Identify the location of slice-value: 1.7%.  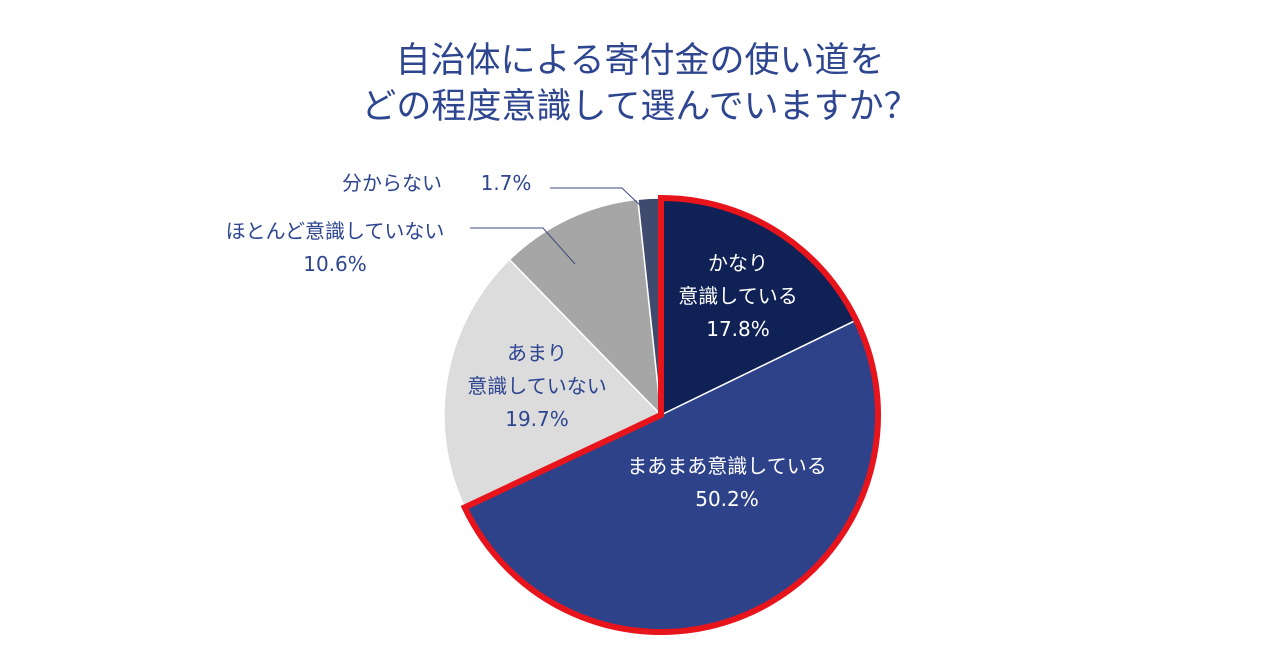
(506, 183).